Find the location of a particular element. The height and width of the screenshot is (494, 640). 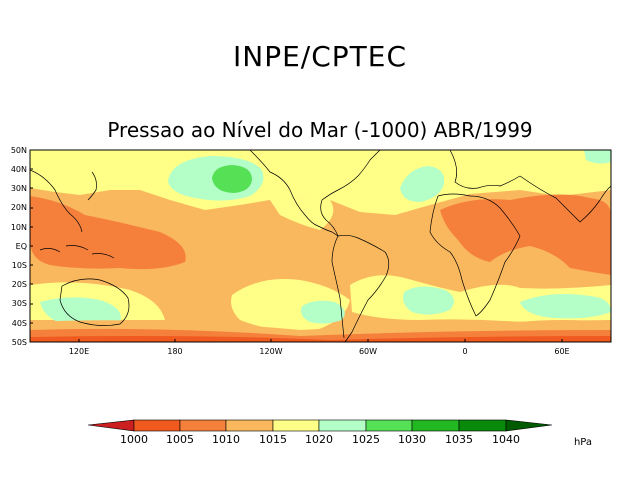

lon-label: 60W is located at coordinates (368, 351).